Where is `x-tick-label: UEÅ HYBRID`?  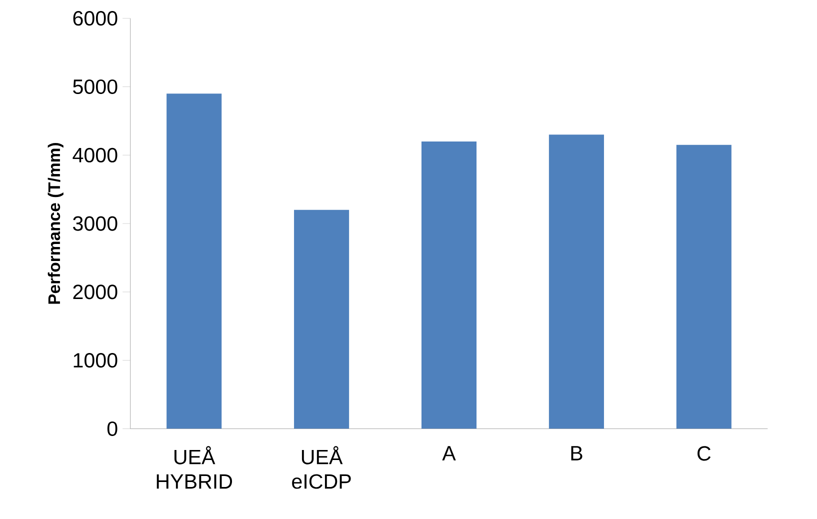 x-tick-label: UEÅ HYBRID is located at coordinates (194, 467).